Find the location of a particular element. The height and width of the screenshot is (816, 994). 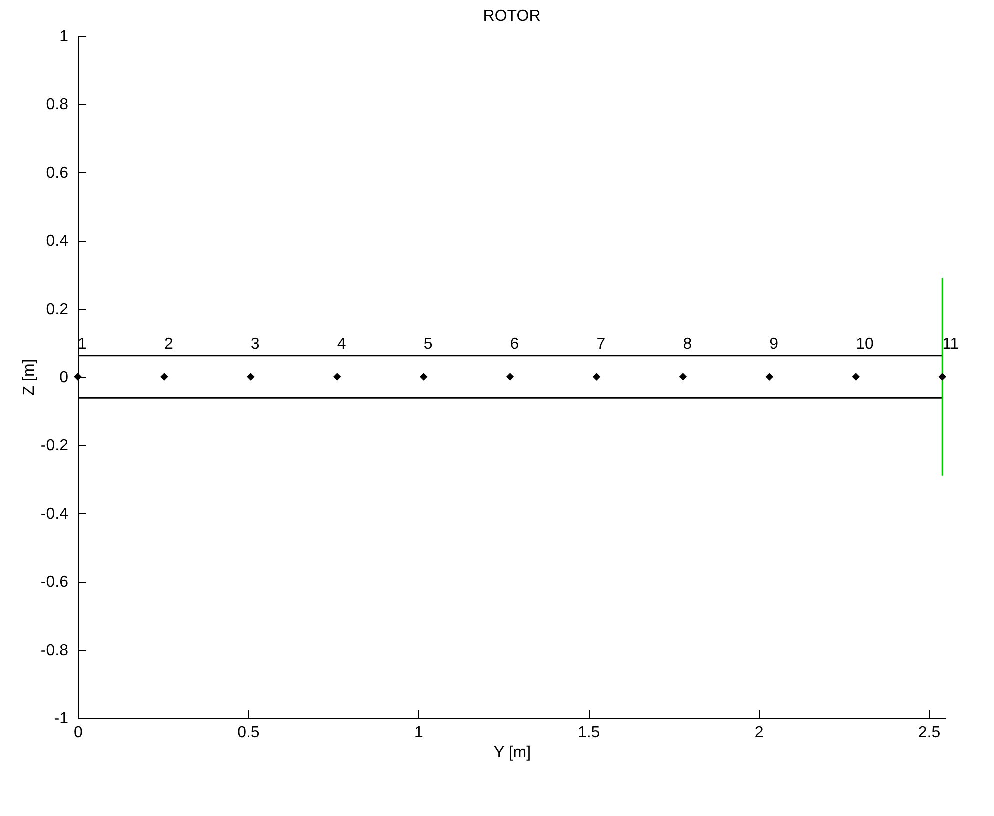

y-tick-label: 0.8 is located at coordinates (57, 105).